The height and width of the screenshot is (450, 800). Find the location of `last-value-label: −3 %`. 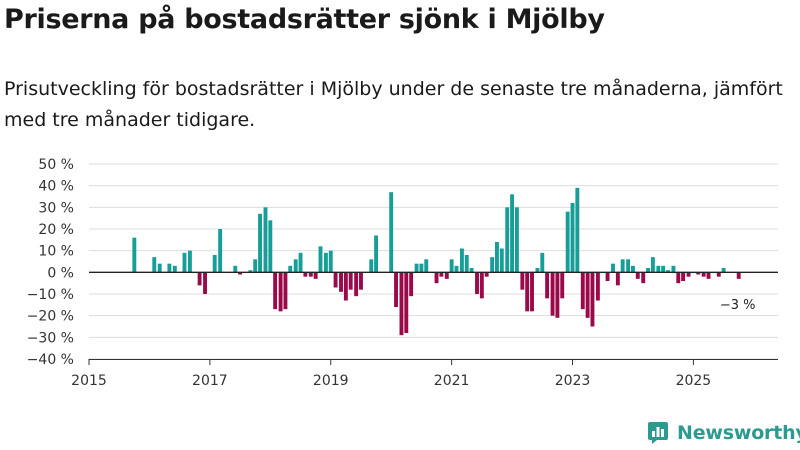

last-value-label: −3 % is located at coordinates (738, 305).